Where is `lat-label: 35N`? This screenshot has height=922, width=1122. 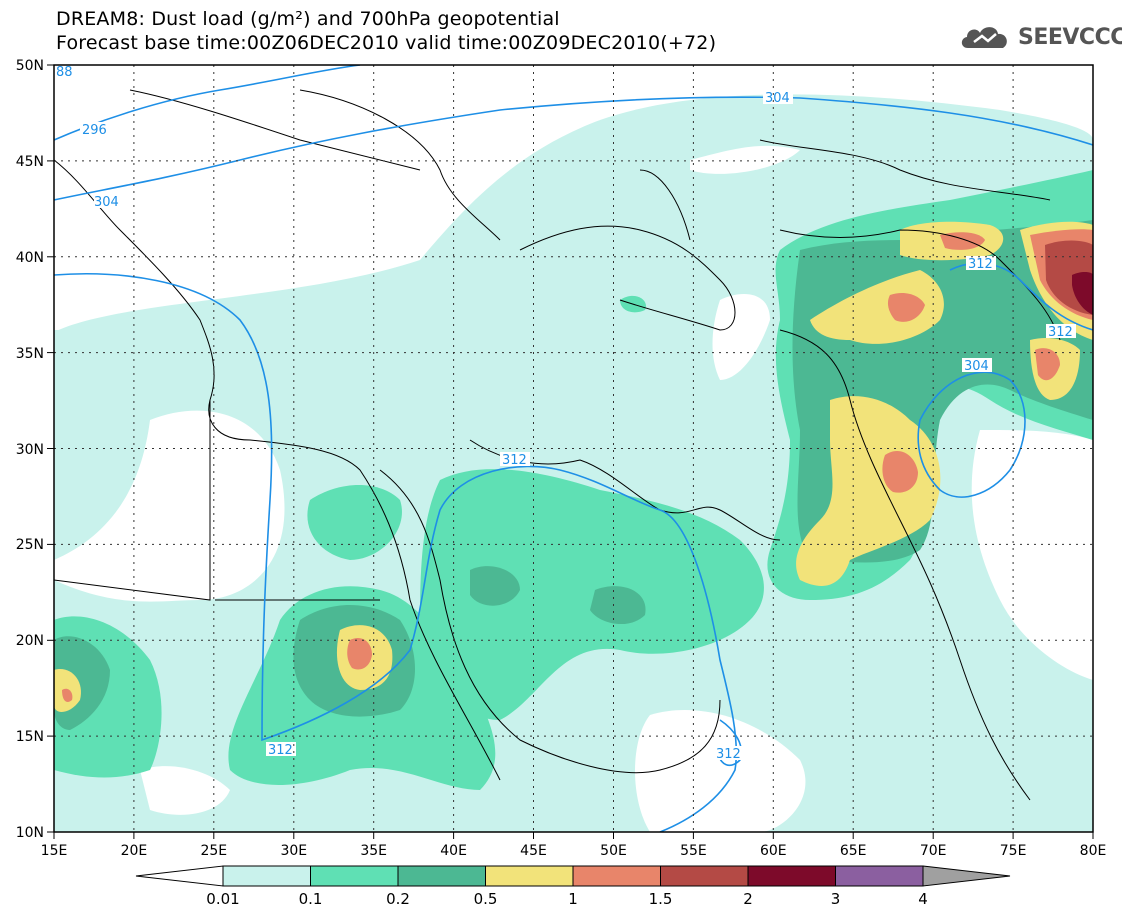 lat-label: 35N is located at coordinates (30, 354).